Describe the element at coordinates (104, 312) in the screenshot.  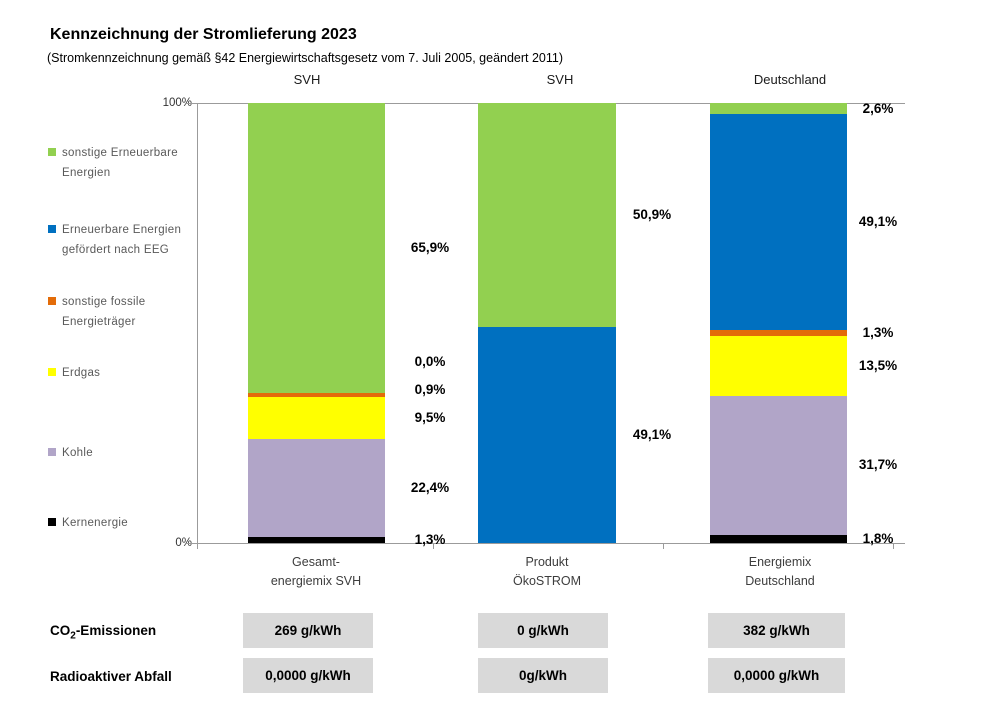
I see `legend-item-label: sonstige fossile Energieträger` at that location.